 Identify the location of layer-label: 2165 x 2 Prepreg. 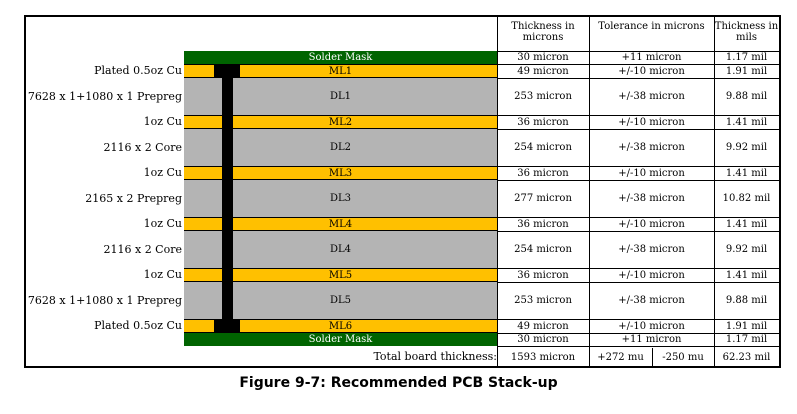
(133, 198).